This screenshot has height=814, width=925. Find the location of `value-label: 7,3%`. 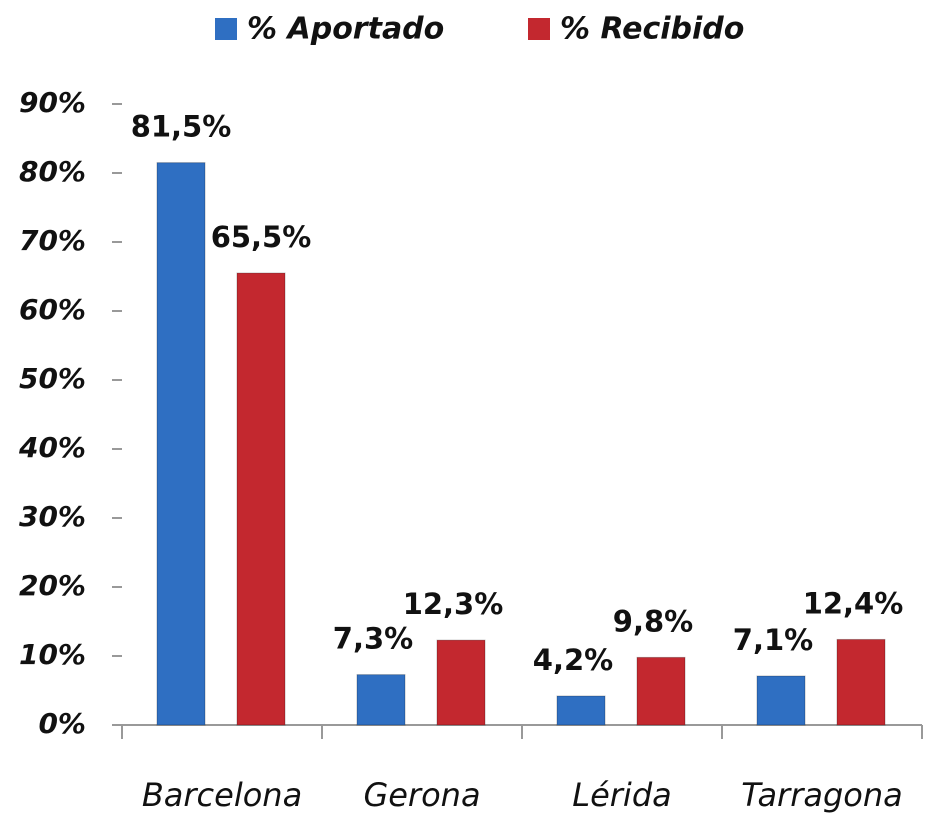

value-label: 7,3% is located at coordinates (373, 639).